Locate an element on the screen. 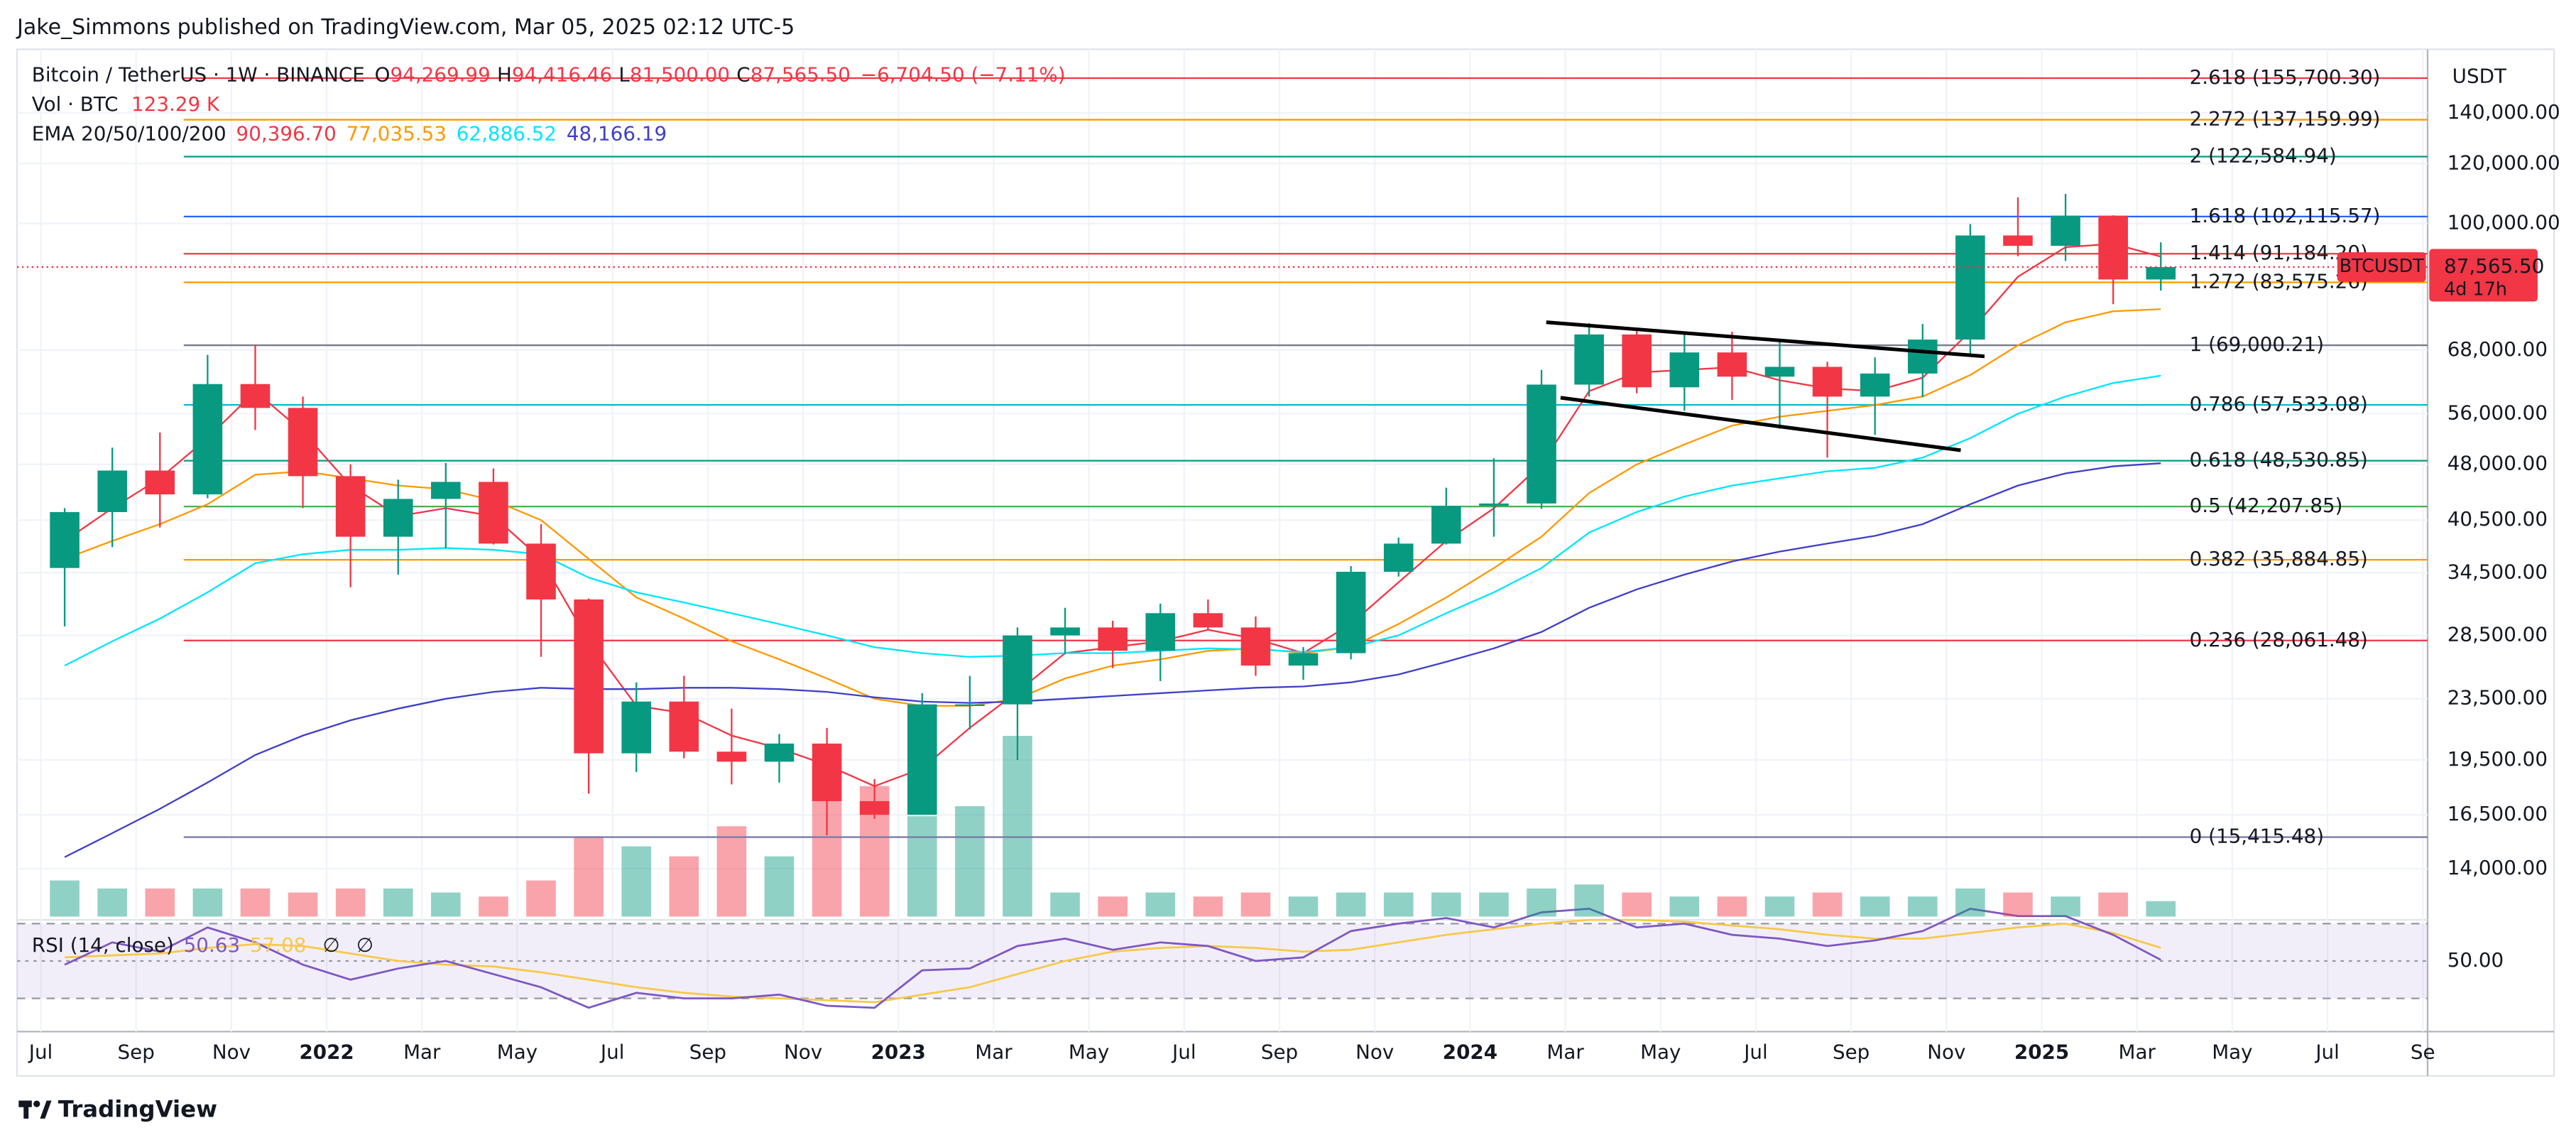 This screenshot has width=2576, height=1140. x-tick-label: 2022 is located at coordinates (326, 1051).